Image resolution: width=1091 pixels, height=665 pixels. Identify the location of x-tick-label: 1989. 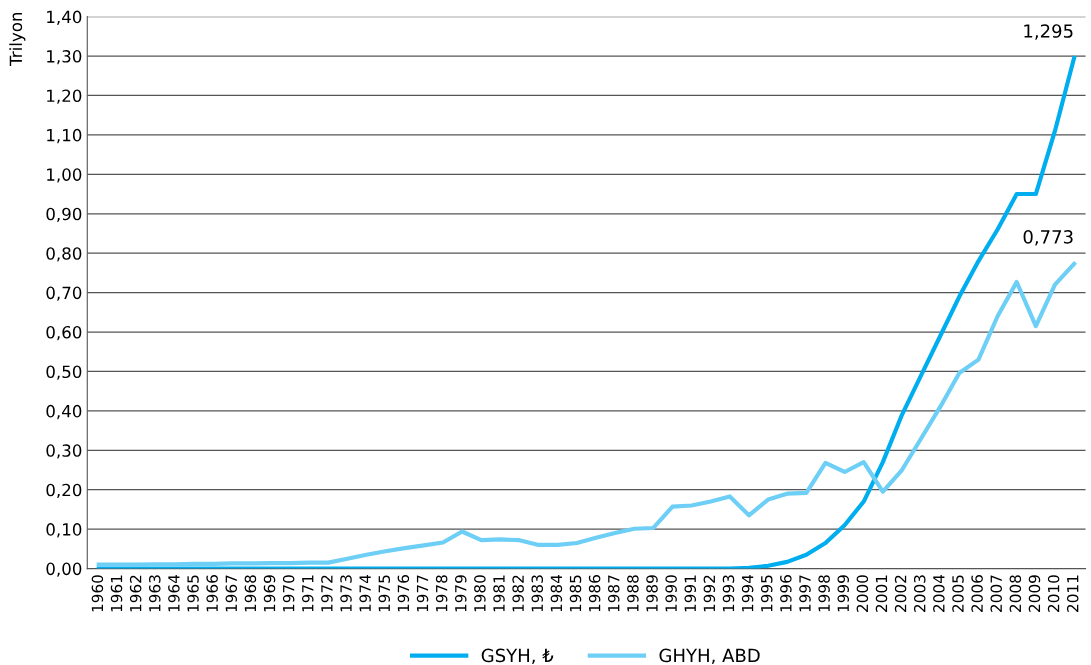
(652, 593).